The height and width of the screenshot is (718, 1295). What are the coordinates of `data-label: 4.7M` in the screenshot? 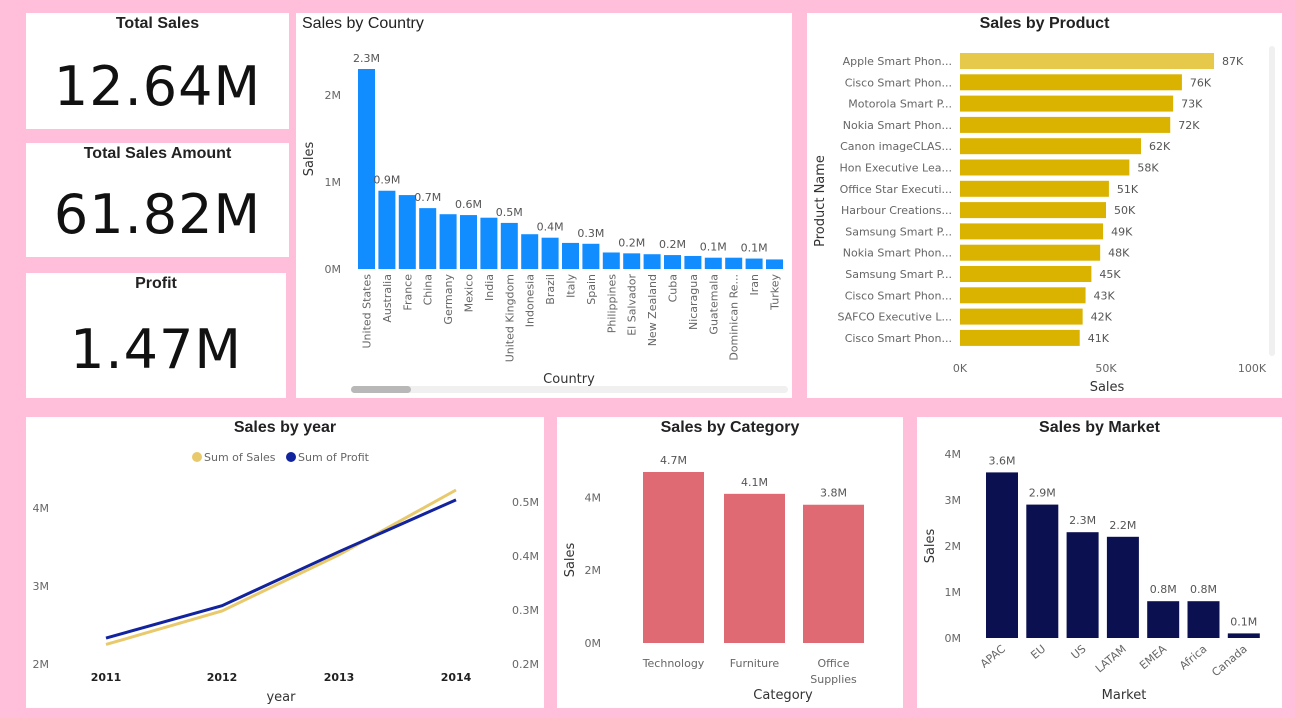 It's located at (673, 460).